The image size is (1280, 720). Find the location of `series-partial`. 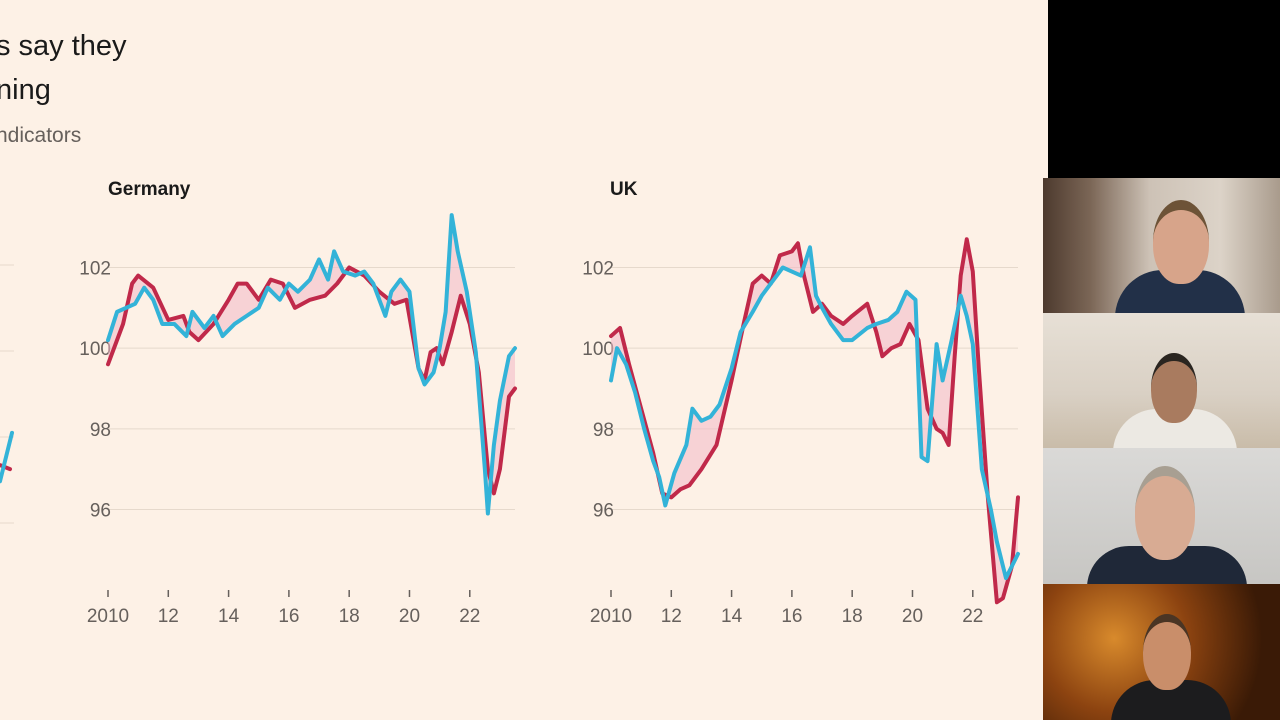

series-partial is located at coordinates (7, 457).